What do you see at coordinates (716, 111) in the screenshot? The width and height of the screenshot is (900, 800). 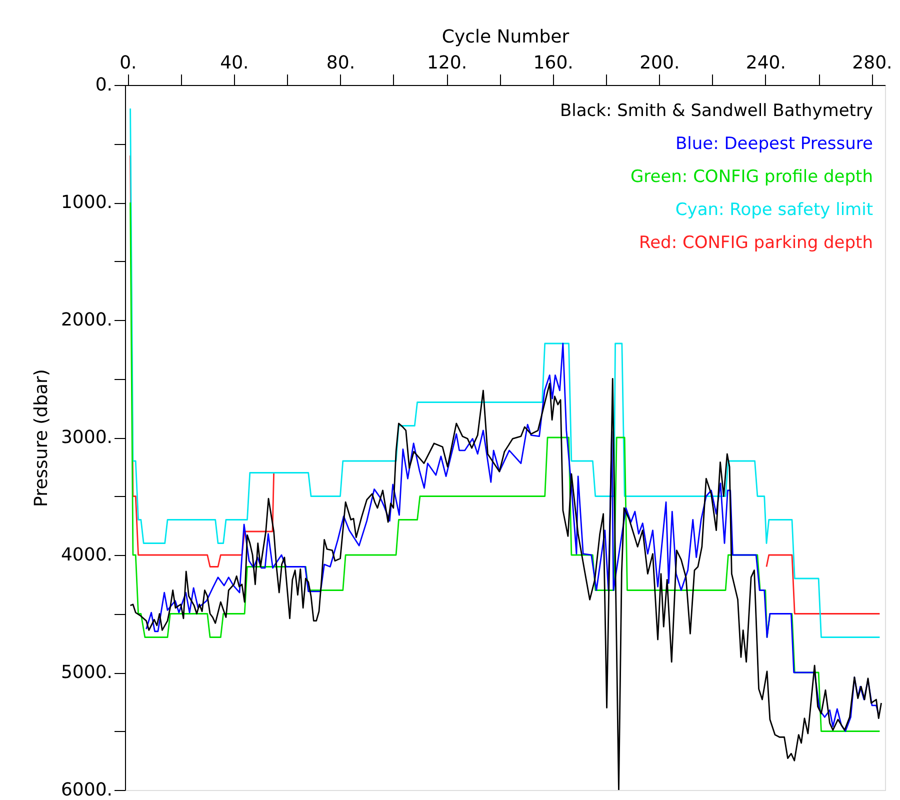 I see `text: Black: Smith & Sandwell Bathymetry` at bounding box center [716, 111].